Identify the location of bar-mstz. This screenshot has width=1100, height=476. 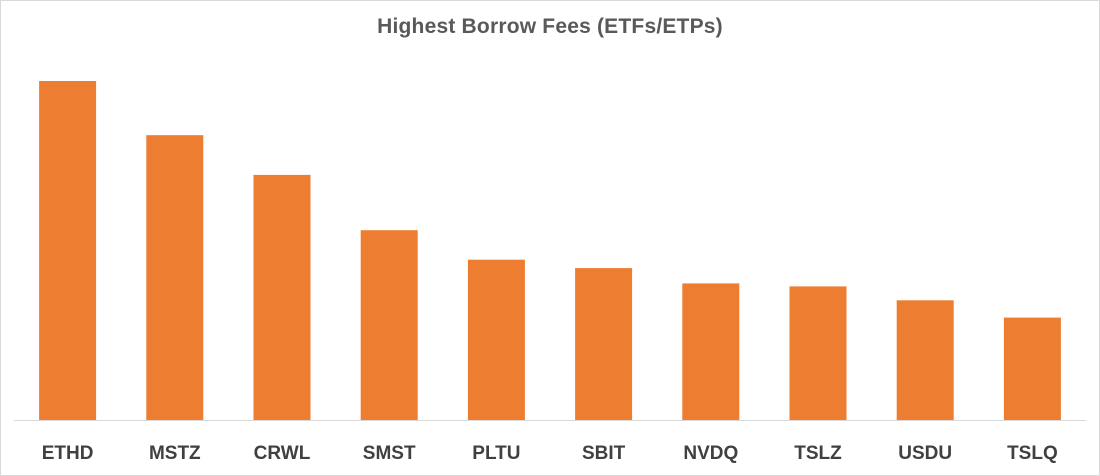
(175, 277).